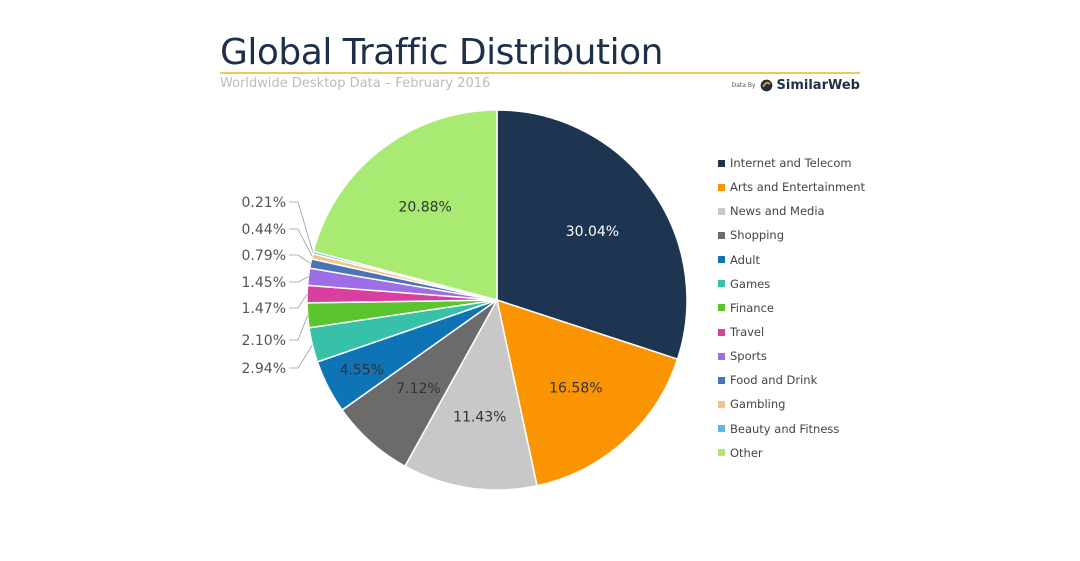 This screenshot has height=561, width=1080. I want to click on legend-label: Internet and Telecom, so click(791, 163).